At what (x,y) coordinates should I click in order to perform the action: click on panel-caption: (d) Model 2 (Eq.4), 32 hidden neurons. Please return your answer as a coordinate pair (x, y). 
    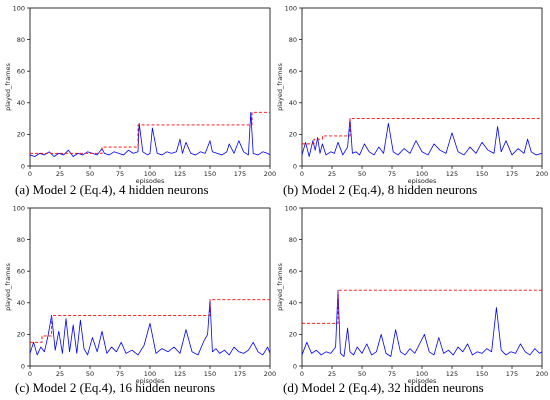
    Looking at the image, I should click on (383, 387).